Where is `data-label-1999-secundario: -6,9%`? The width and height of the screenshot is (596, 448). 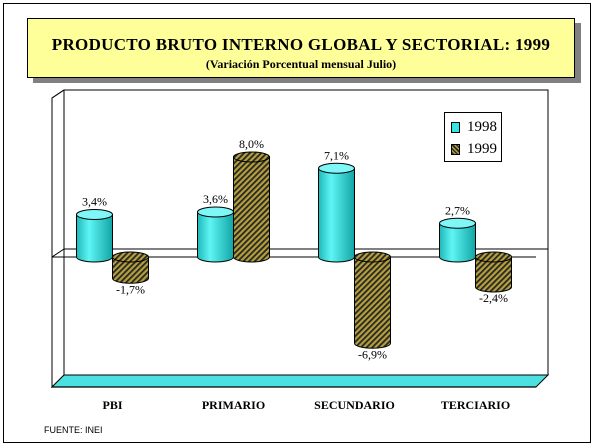 data-label-1999-secundario: -6,9% is located at coordinates (372, 354).